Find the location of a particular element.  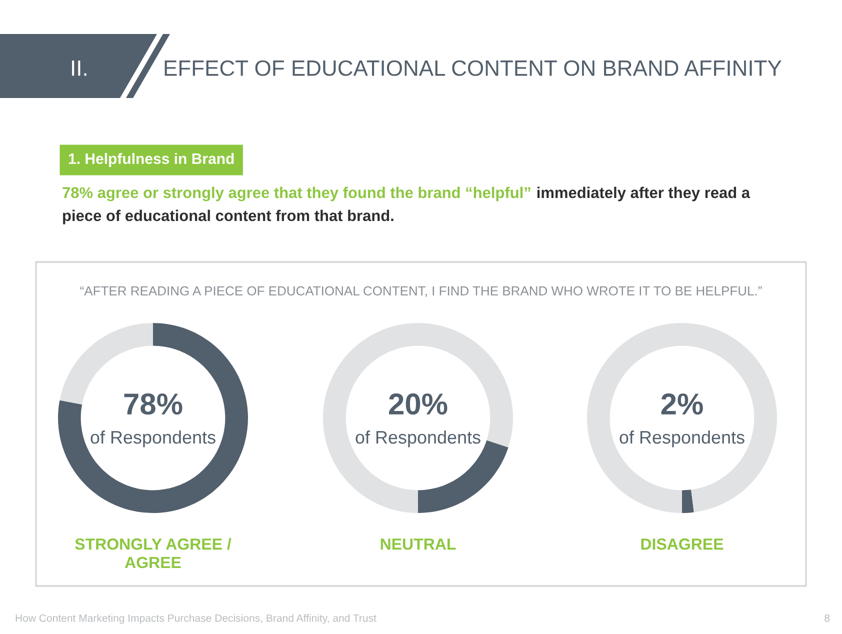

text: II. is located at coordinates (79, 68).